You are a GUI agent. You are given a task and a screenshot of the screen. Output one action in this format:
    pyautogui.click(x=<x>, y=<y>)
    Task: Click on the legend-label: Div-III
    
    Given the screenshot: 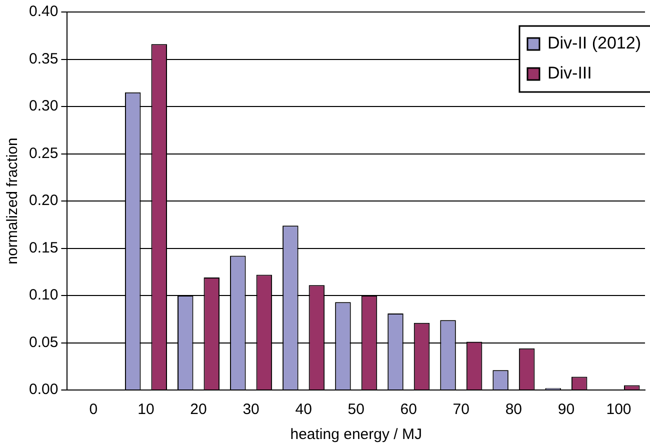 What is the action you would take?
    pyautogui.click(x=569, y=73)
    